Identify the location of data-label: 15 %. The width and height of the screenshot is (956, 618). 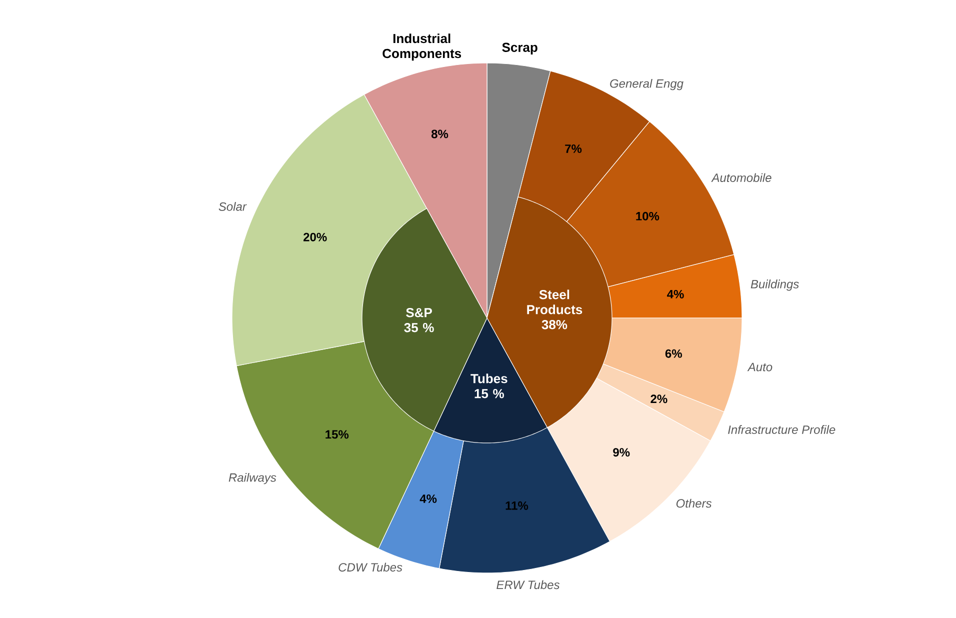
(489, 393).